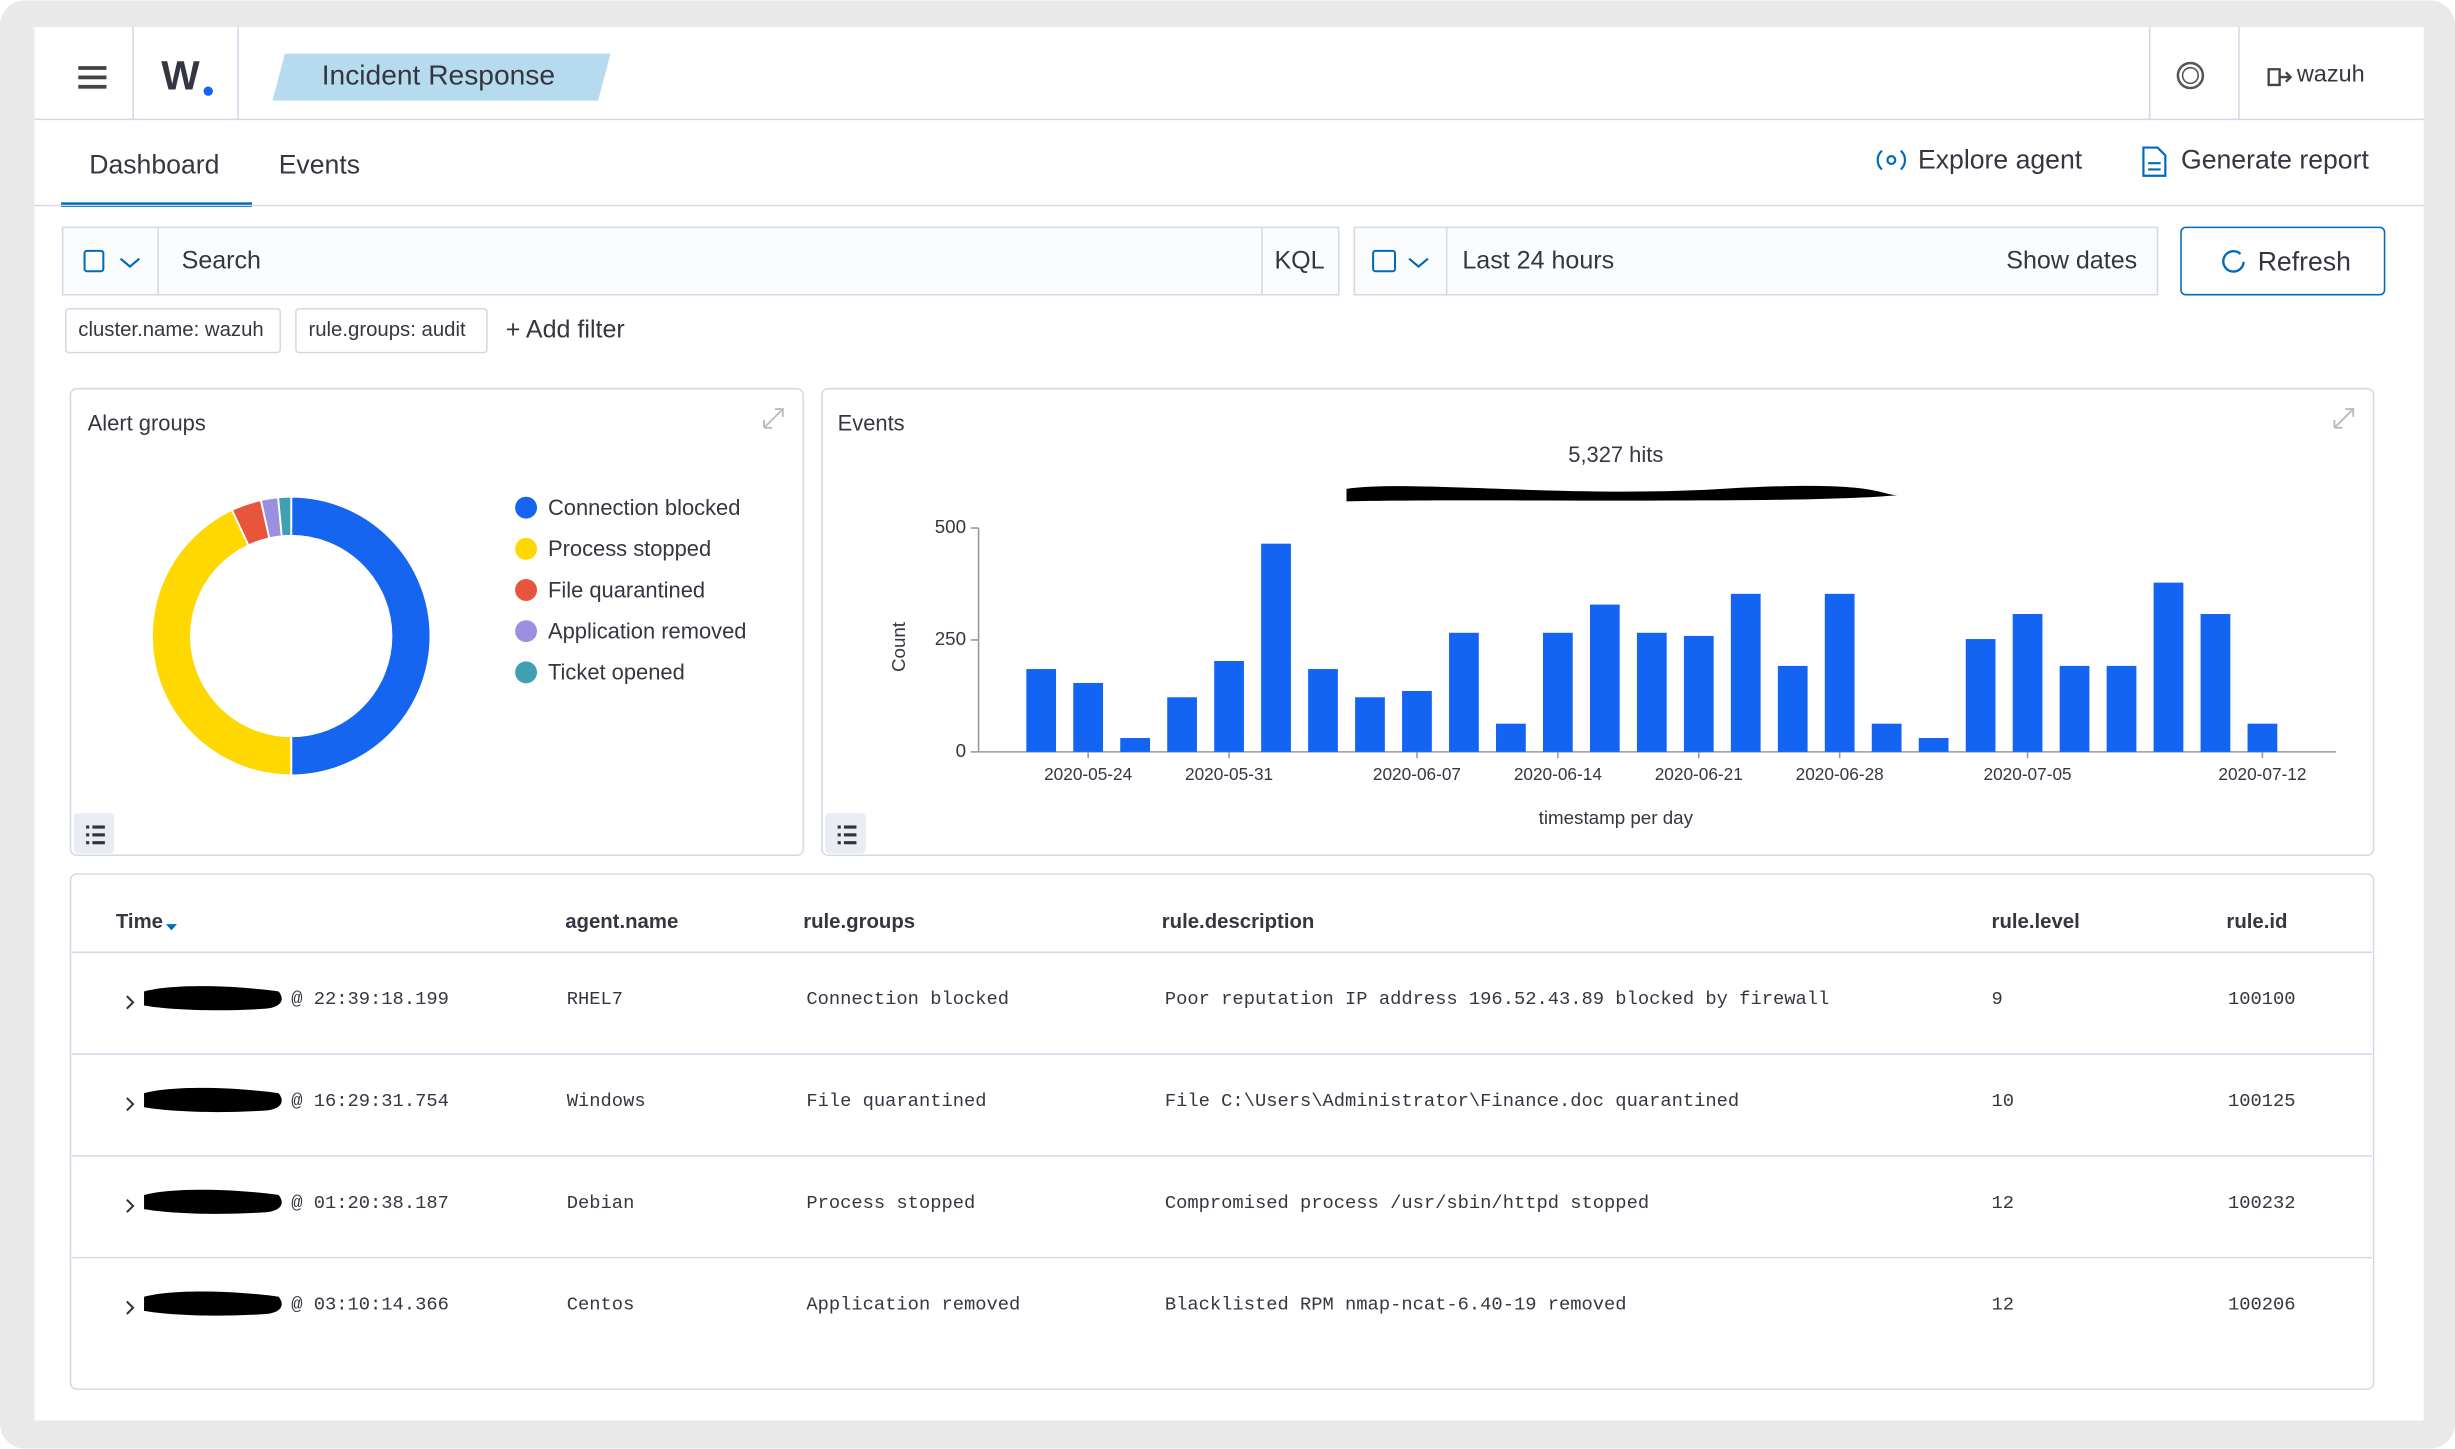 This screenshot has height=1449, width=2455. I want to click on panel-title: Alert groups, so click(147, 422).